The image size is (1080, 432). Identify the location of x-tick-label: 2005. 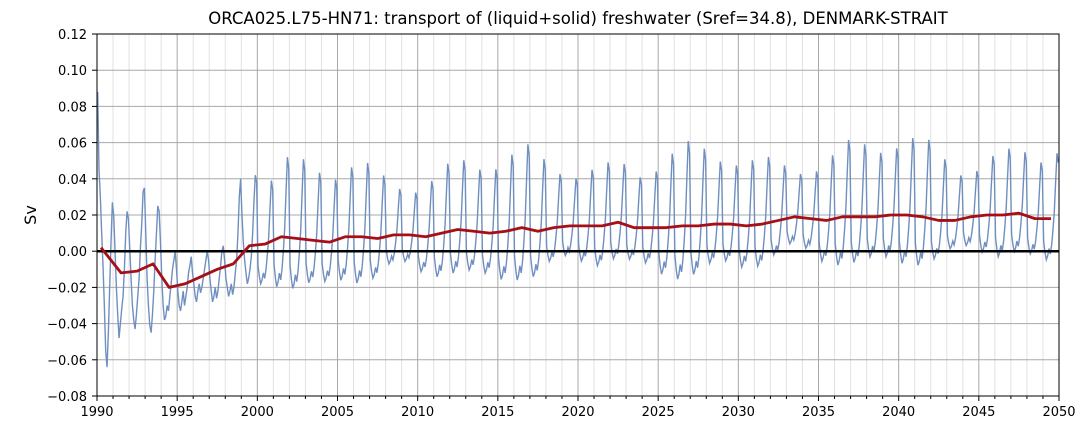
(337, 412).